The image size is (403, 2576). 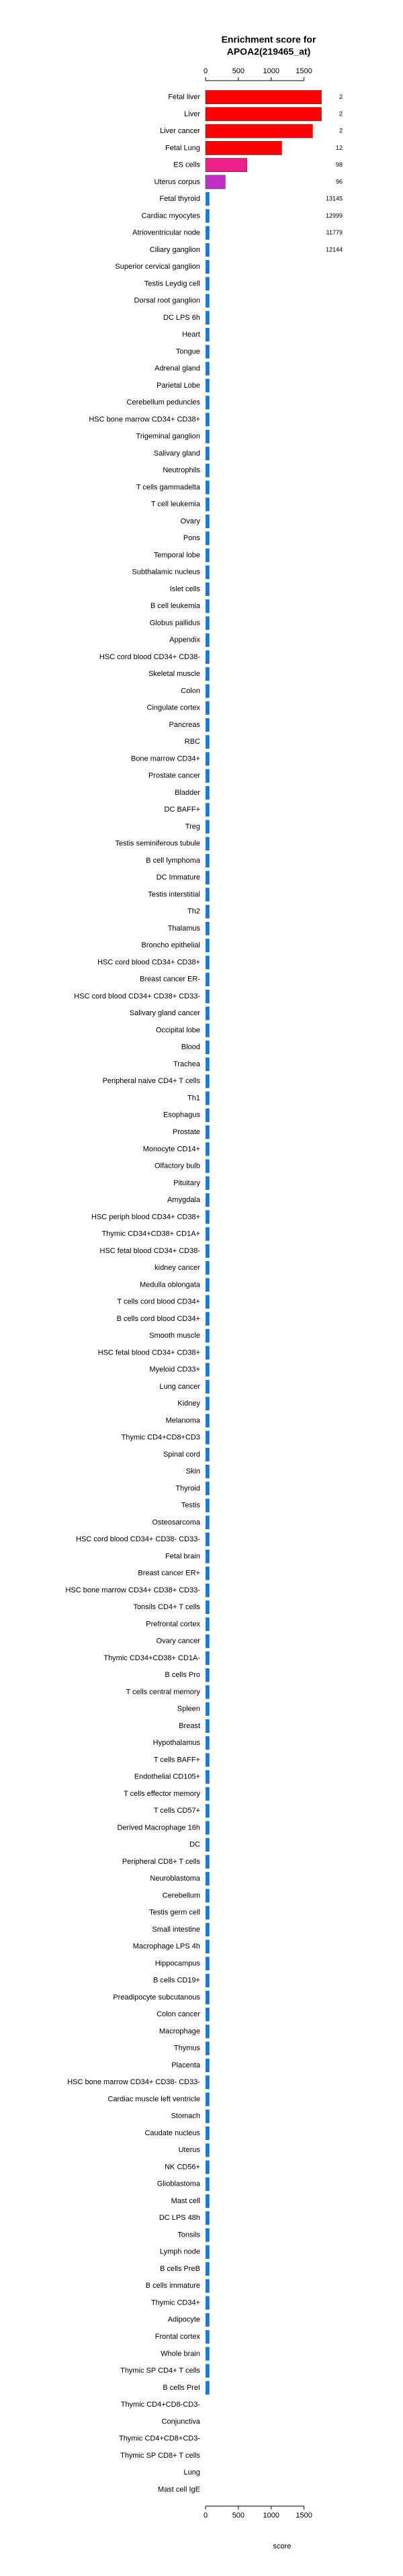 What do you see at coordinates (158, 1319) in the screenshot?
I see `y-tick-label: B cells cord blood CD34+` at bounding box center [158, 1319].